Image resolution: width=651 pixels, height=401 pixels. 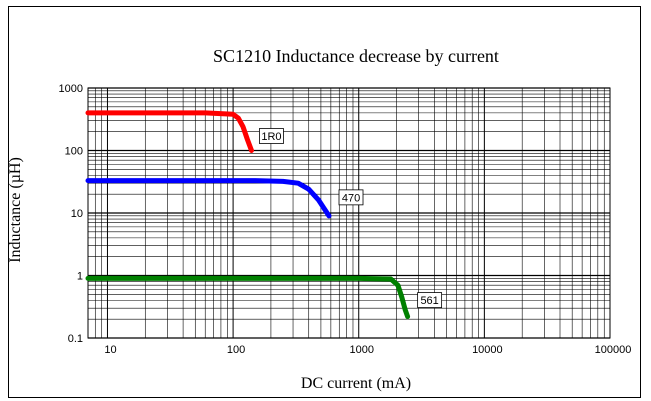 I want to click on series-label-text: 561, so click(x=429, y=301).